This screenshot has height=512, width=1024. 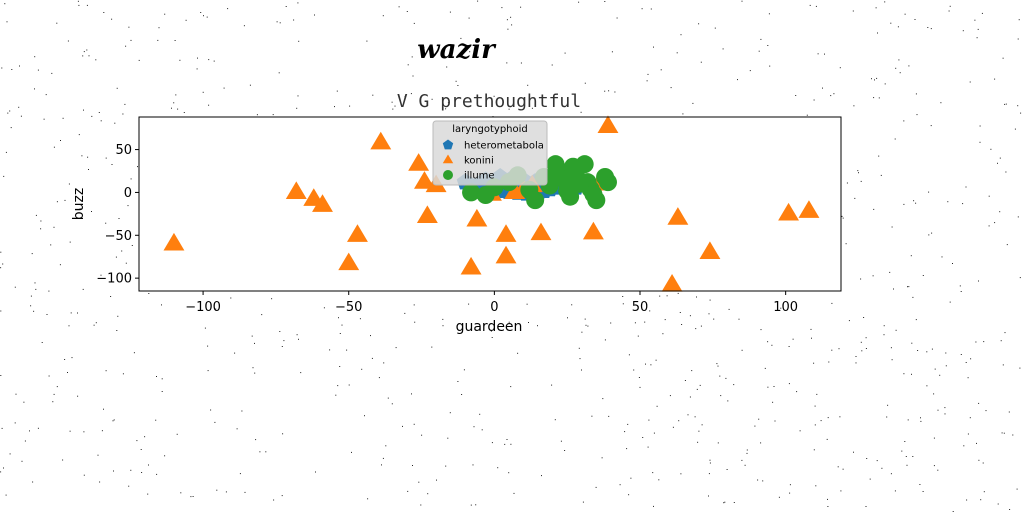 I want to click on chart-suptitle: wazir, so click(x=457, y=50).